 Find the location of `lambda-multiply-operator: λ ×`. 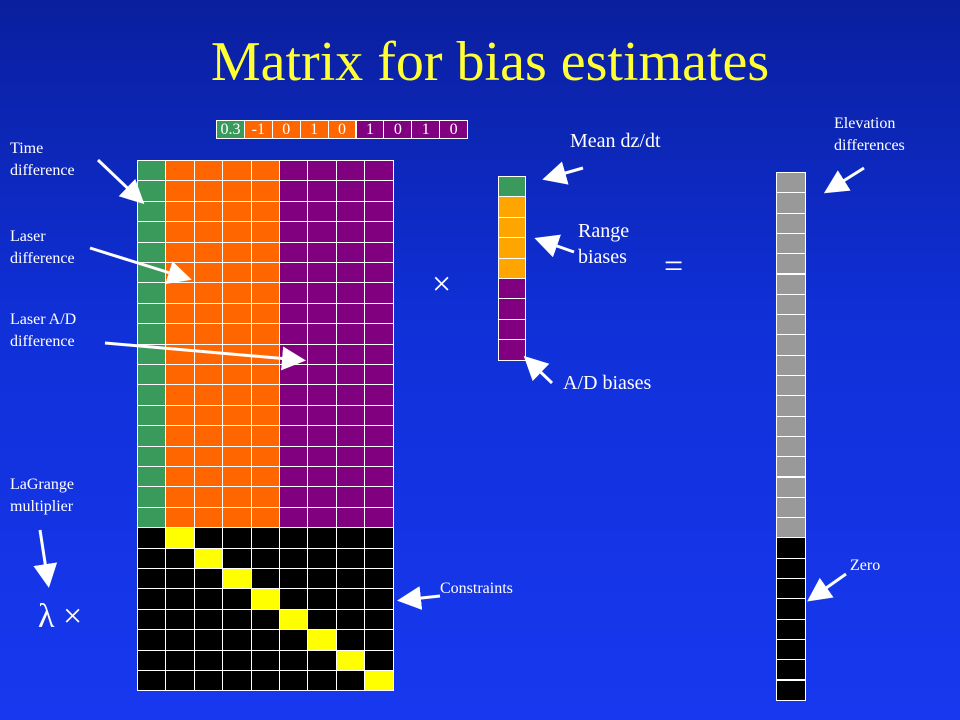

lambda-multiply-operator: λ × is located at coordinates (60, 616).